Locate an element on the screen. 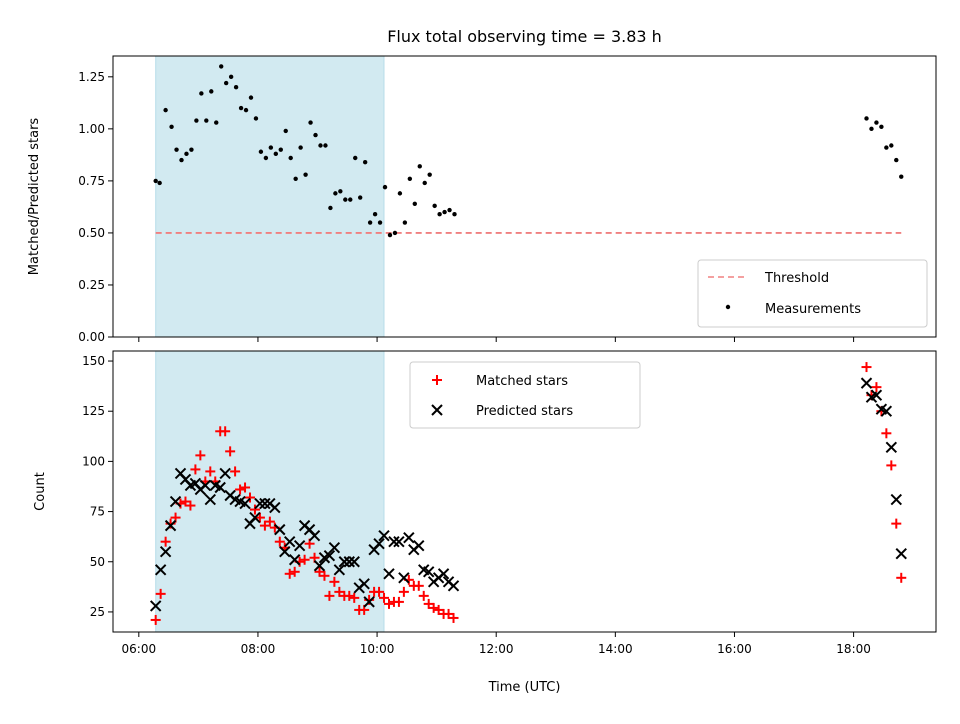 The height and width of the screenshot is (724, 960). bottom-x-ticks: 06:00 08:00 10:00 12:00 14:00 16:00 18:00 is located at coordinates (496, 644).